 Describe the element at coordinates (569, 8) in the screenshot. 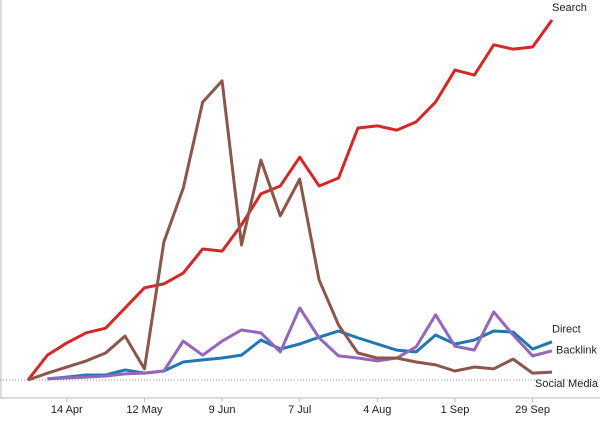

I see `series-label: Search` at that location.